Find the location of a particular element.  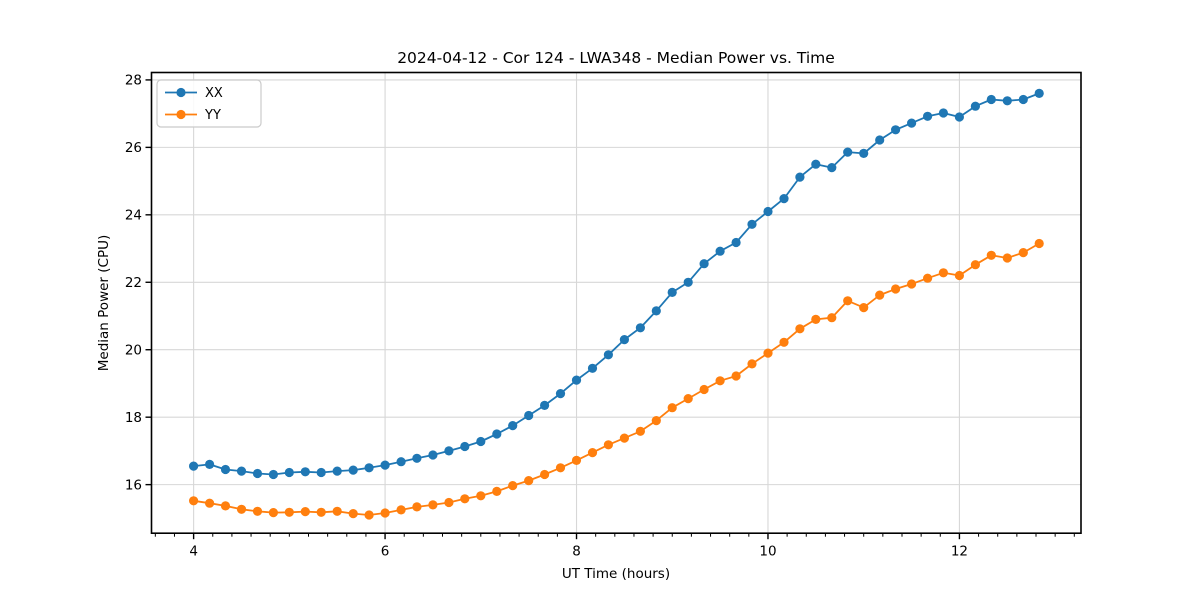

y-tick-label: 22 is located at coordinates (133, 283).